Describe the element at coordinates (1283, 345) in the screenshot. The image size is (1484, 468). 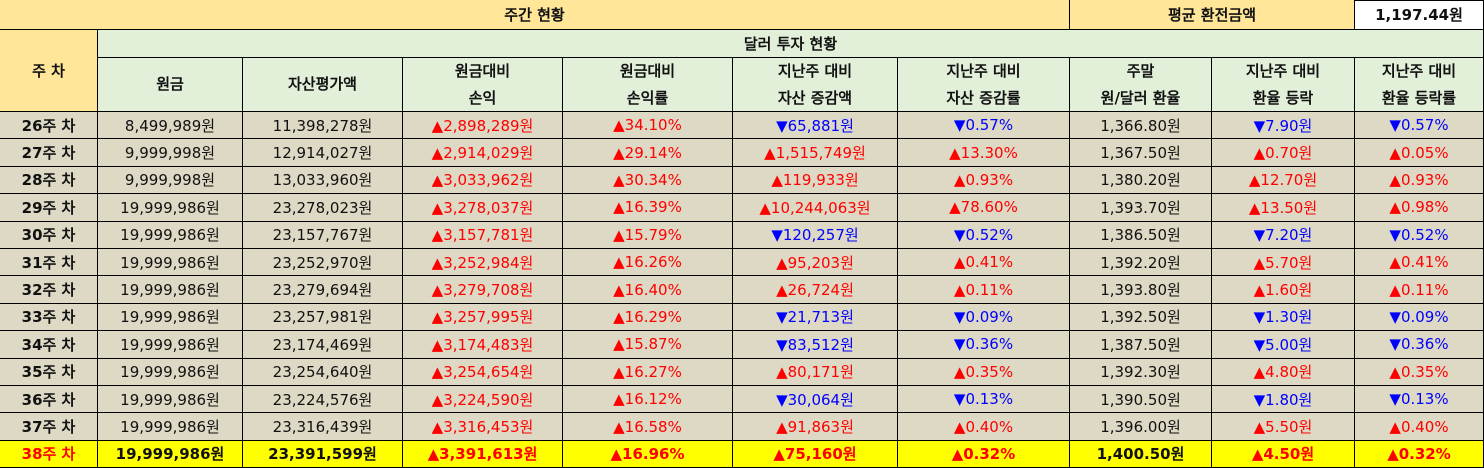
I see `cell-exchange-rate-change: ▼5.00원` at that location.